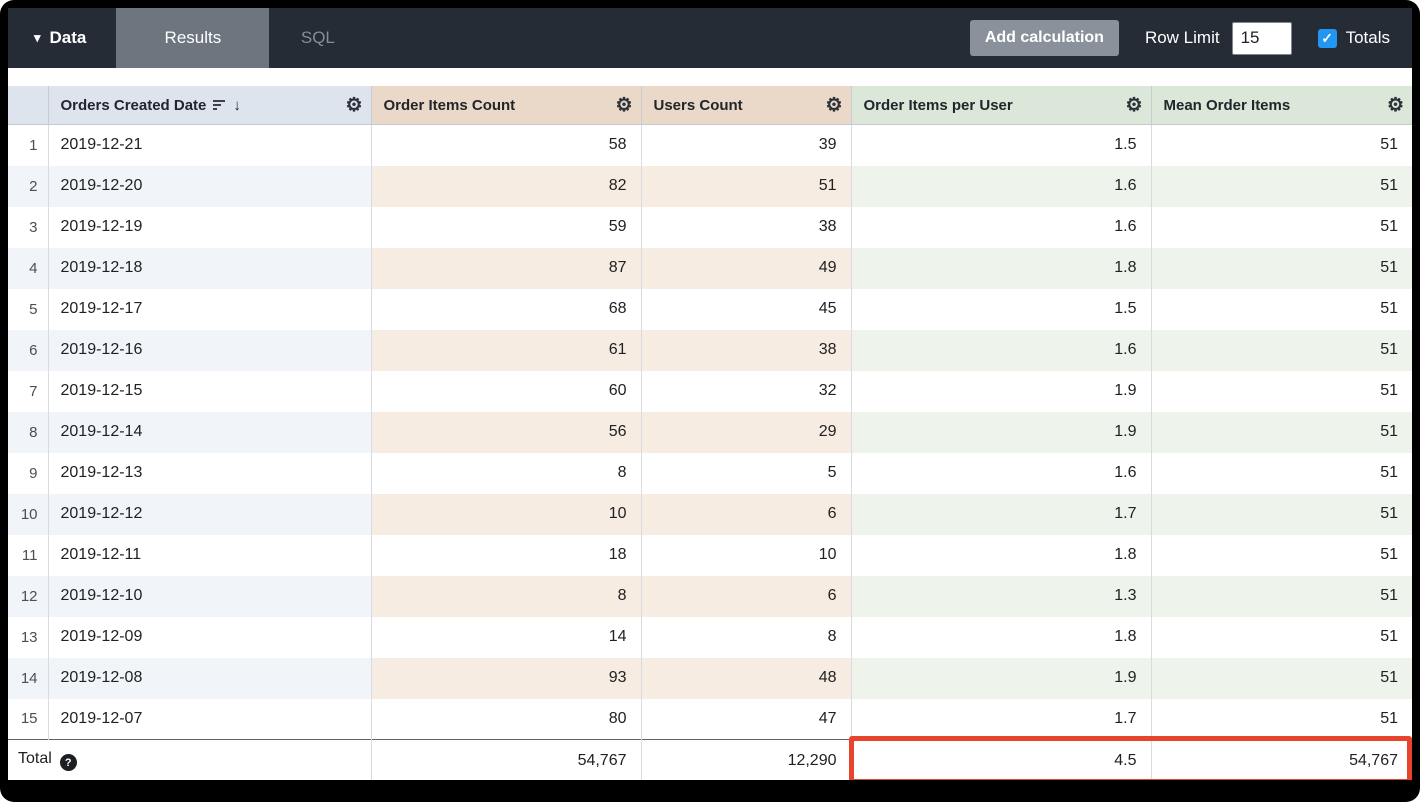 The width and height of the screenshot is (1420, 802). I want to click on column-header-mean-order-items: Mean Order Items ⚙, so click(1281, 105).